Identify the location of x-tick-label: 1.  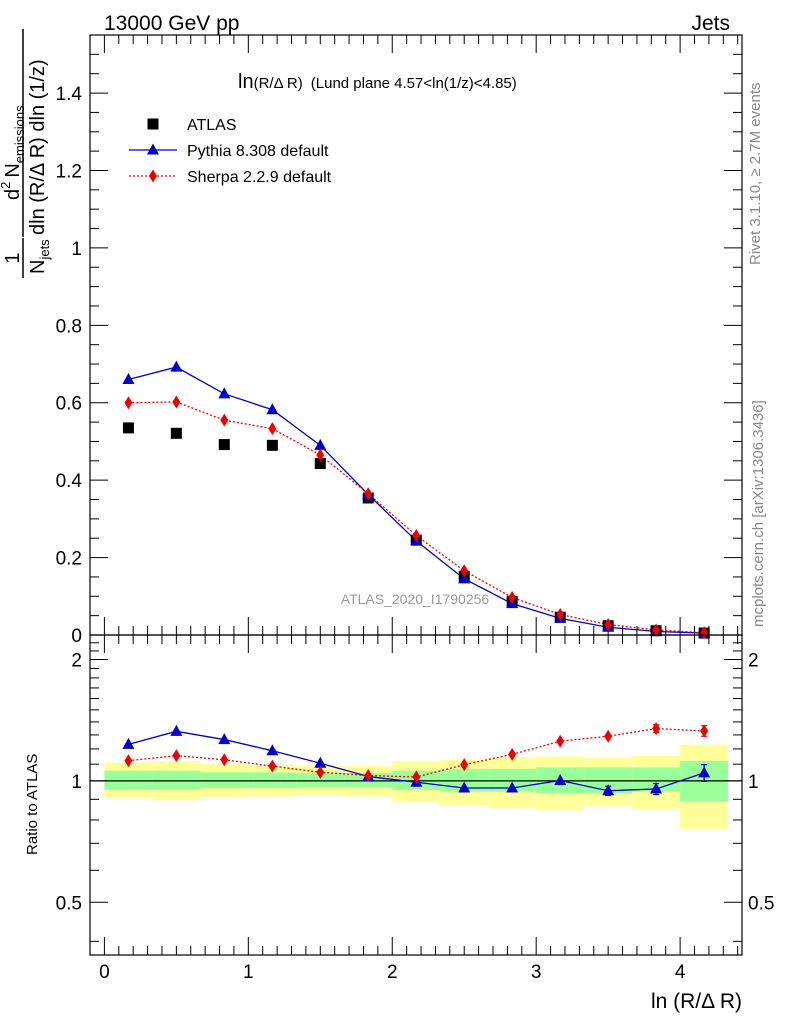
(248, 972).